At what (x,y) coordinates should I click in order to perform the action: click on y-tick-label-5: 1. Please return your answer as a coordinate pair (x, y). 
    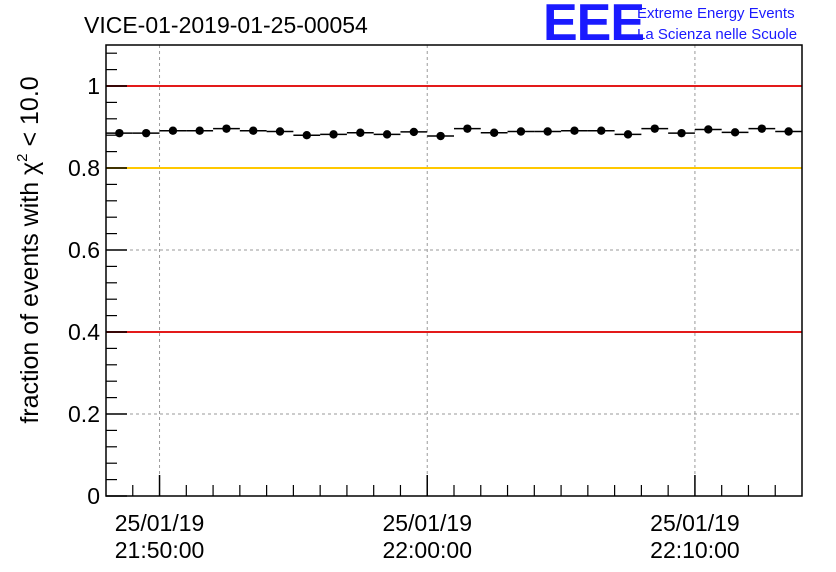
    Looking at the image, I should click on (93, 86).